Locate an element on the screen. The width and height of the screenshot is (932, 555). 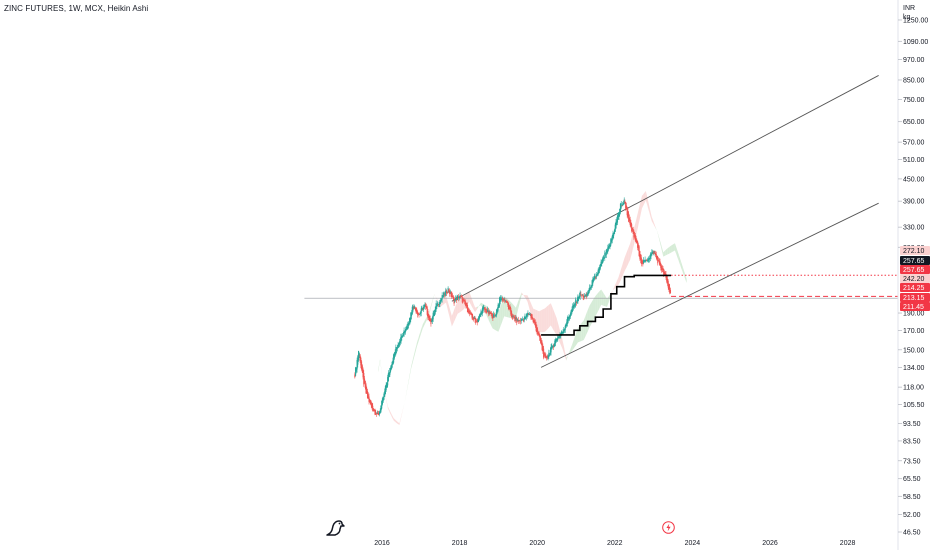
price-tick-label: 650.00 is located at coordinates (914, 122).